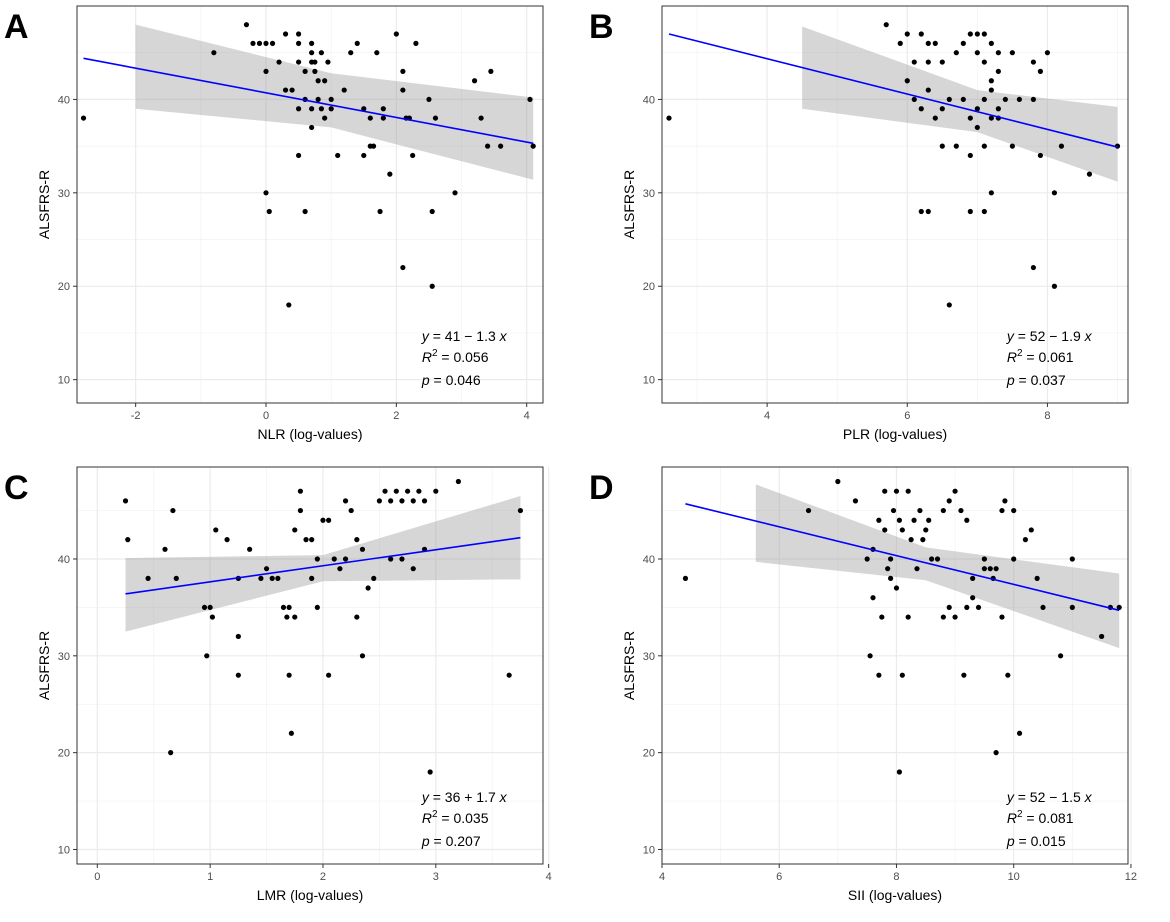 This screenshot has height=922, width=1170. Describe the element at coordinates (896, 877) in the screenshot. I see `x-tick-label: 8` at that location.